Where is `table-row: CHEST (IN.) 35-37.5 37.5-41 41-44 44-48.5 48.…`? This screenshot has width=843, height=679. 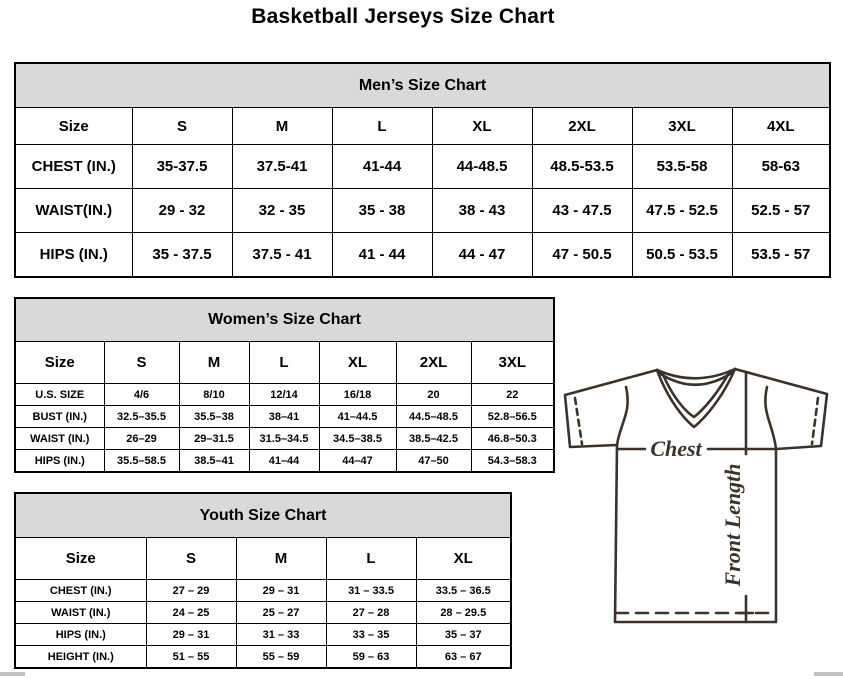 table-row: CHEST (IN.) 35-37.5 37.5-41 41-44 44-48.5 48.… is located at coordinates (422, 166).